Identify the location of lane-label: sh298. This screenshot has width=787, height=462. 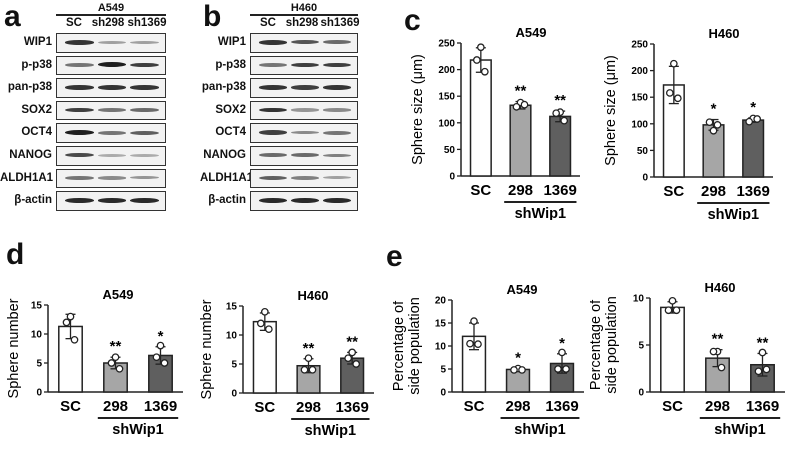
(302, 23).